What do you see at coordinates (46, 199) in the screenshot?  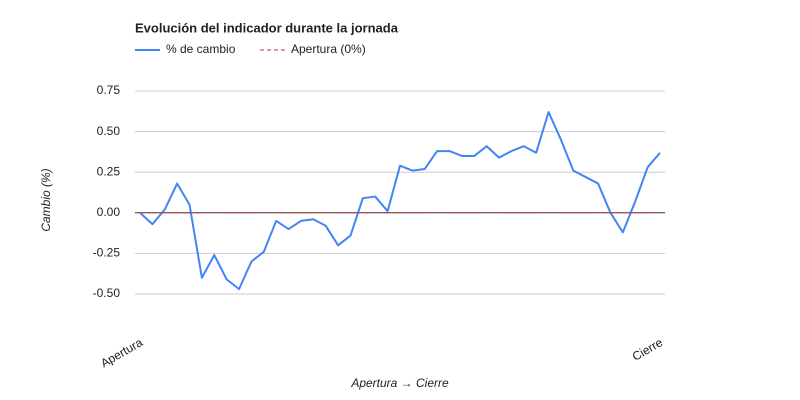 I see `y-axis-title: Cambio (%)` at bounding box center [46, 199].